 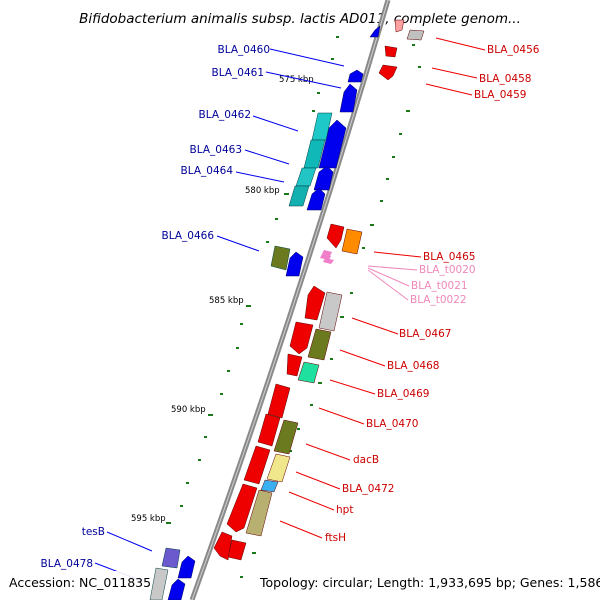 I want to click on gene-bla-0472-yellow, so click(x=278, y=468).